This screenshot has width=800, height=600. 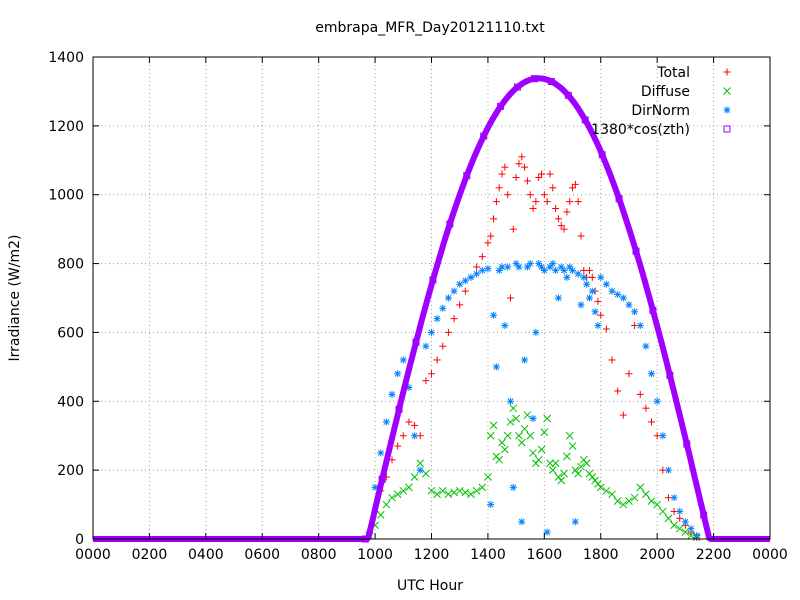 I want to click on legend-label: 1380*cos(zth), so click(x=640, y=130).